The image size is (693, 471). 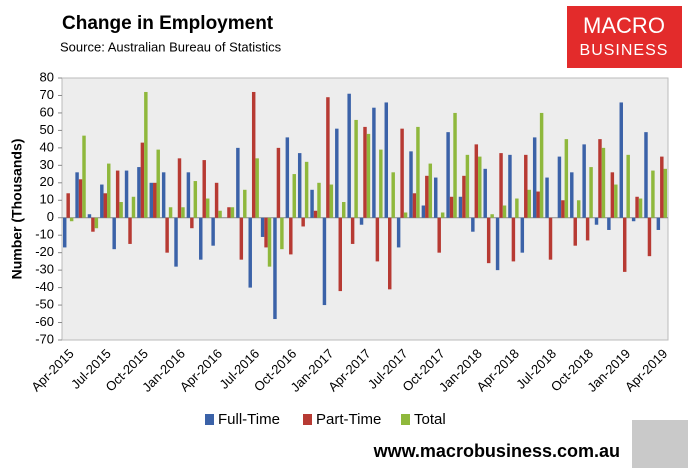 What do you see at coordinates (47, 76) in the screenshot?
I see `y-tick-label: 80` at bounding box center [47, 76].